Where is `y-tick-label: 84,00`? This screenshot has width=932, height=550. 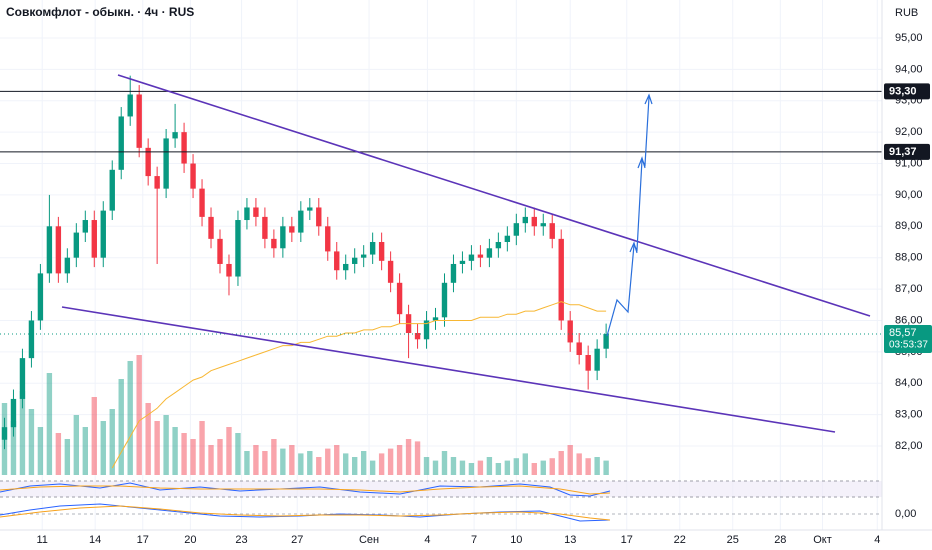 y-tick-label: 84,00 is located at coordinates (909, 383).